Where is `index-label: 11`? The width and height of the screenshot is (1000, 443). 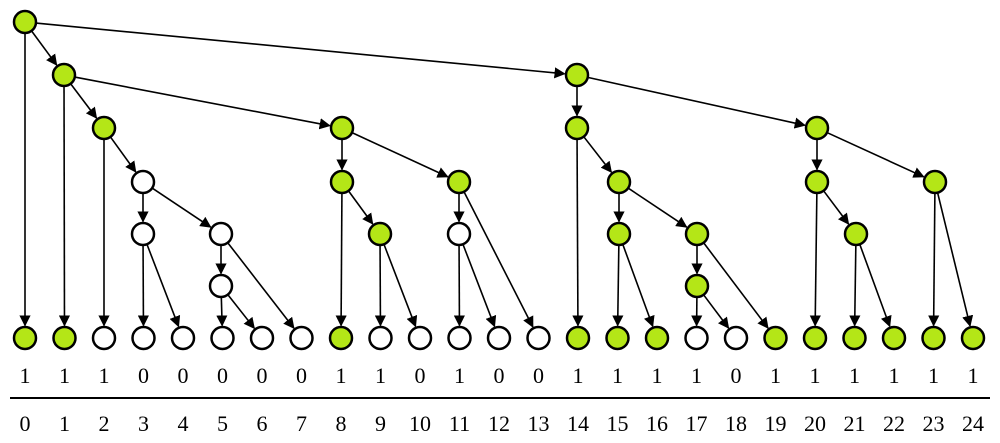
index-label: 11 is located at coordinates (459, 423).